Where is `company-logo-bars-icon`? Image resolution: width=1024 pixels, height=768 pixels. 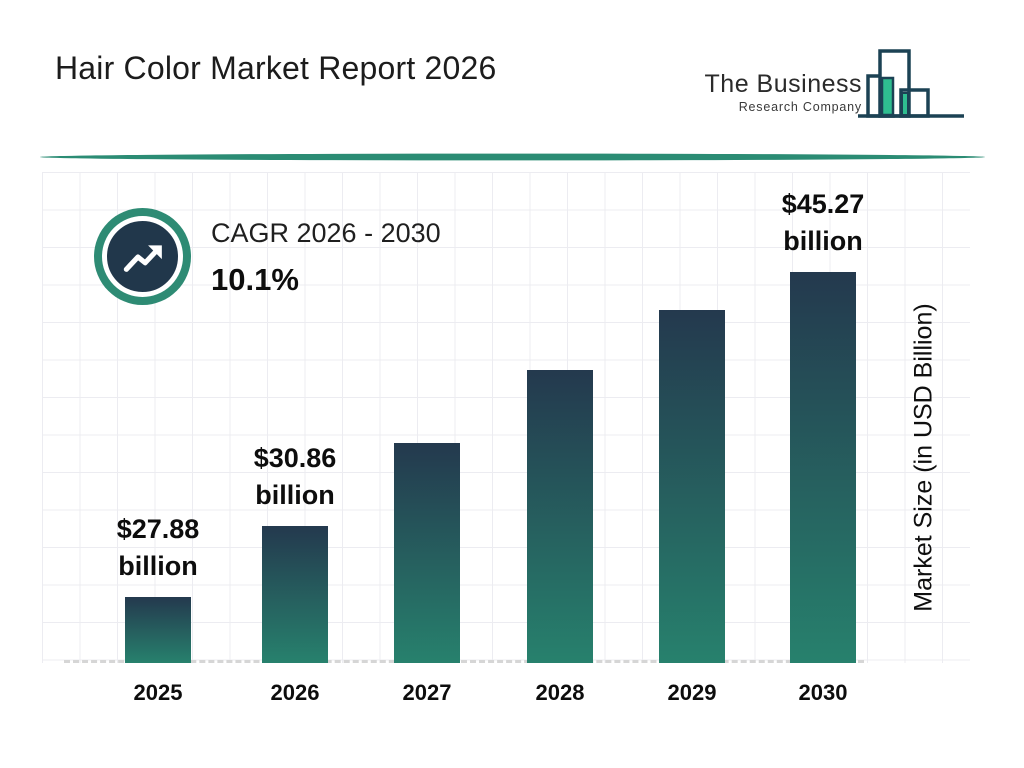 company-logo-bars-icon is located at coordinates (911, 83).